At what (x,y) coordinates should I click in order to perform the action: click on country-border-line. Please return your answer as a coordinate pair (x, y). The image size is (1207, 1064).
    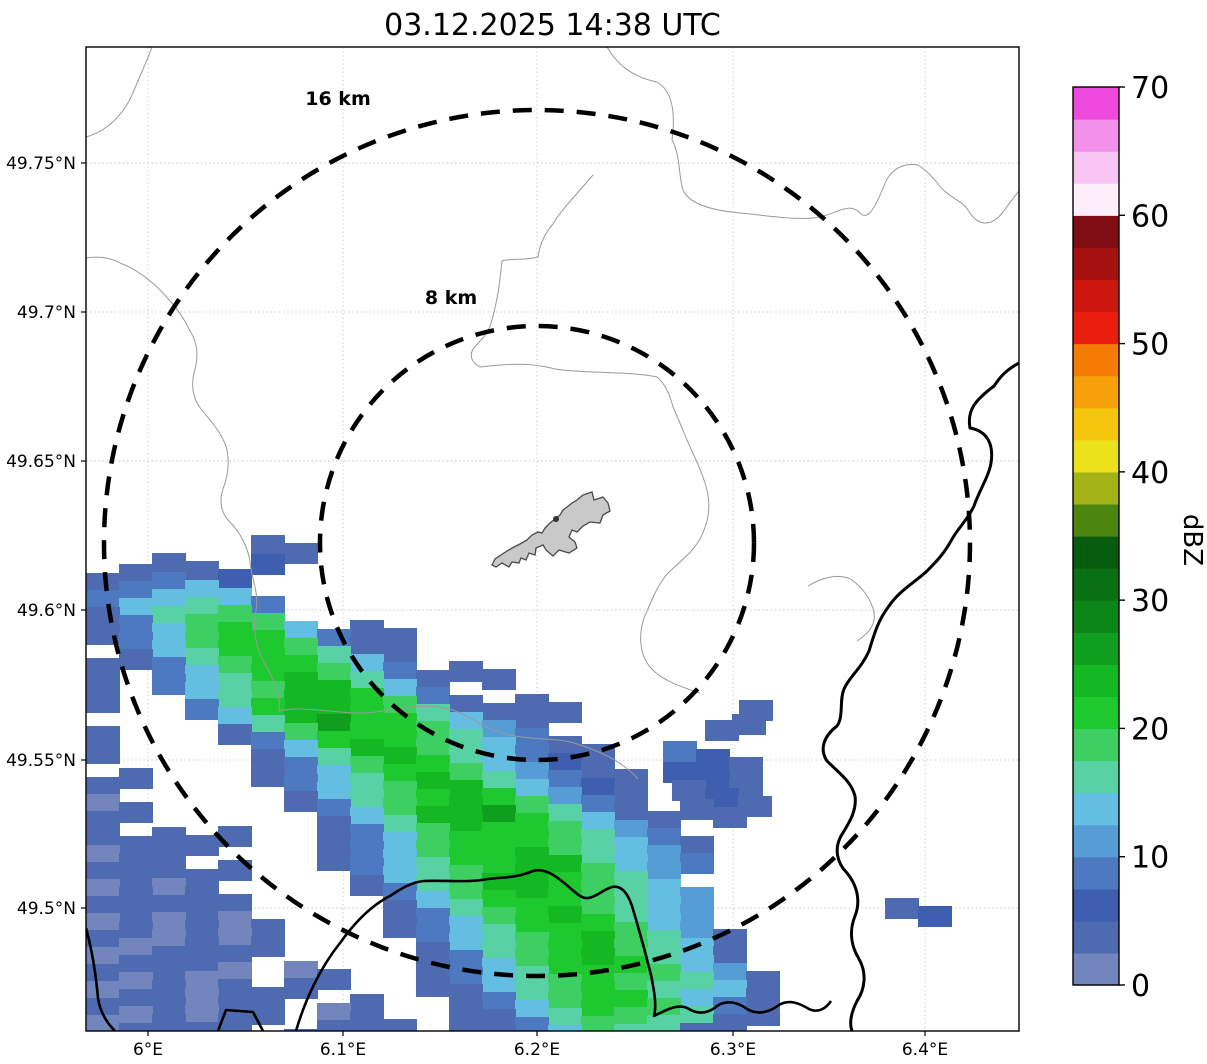
    Looking at the image, I should click on (563, 949).